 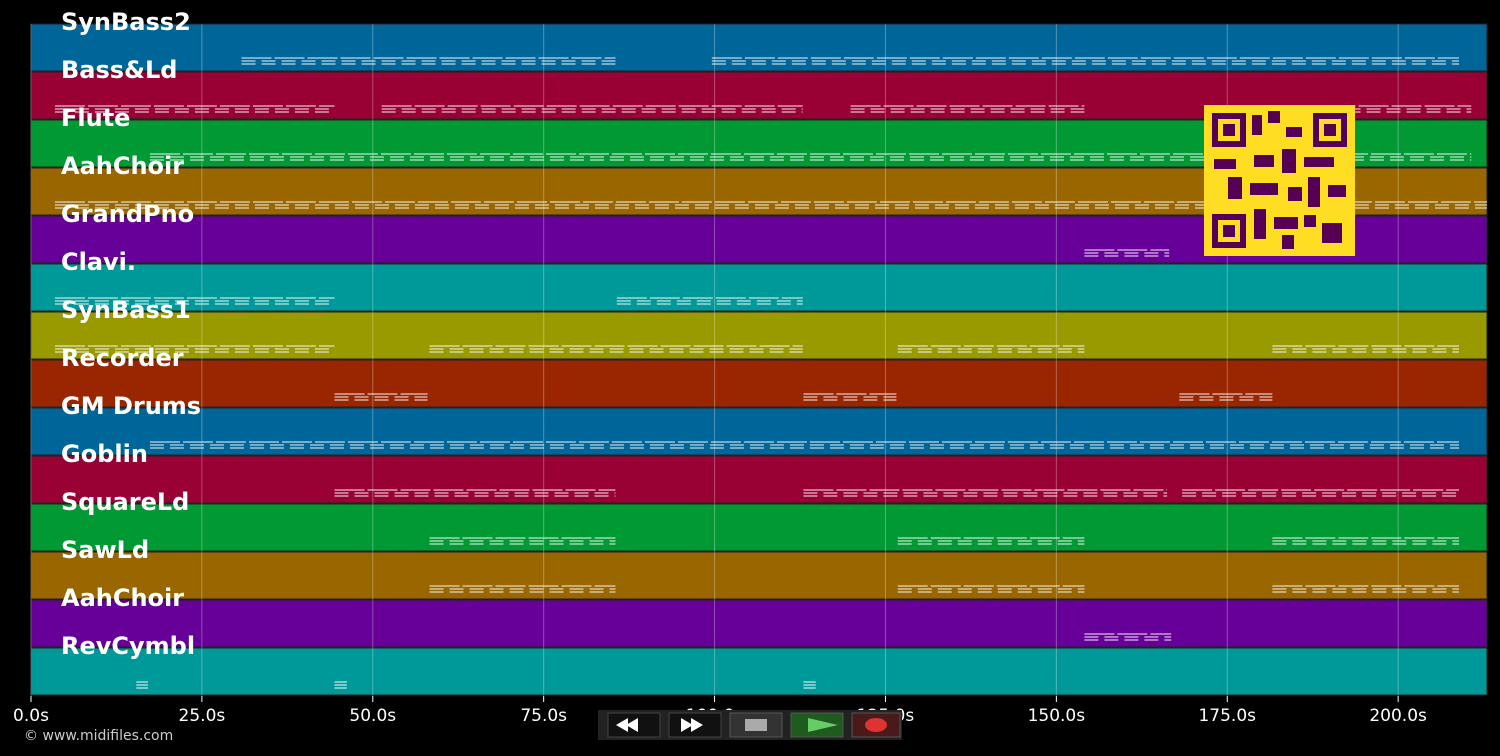 I want to click on tick-label: 75.0s, so click(x=543, y=716).